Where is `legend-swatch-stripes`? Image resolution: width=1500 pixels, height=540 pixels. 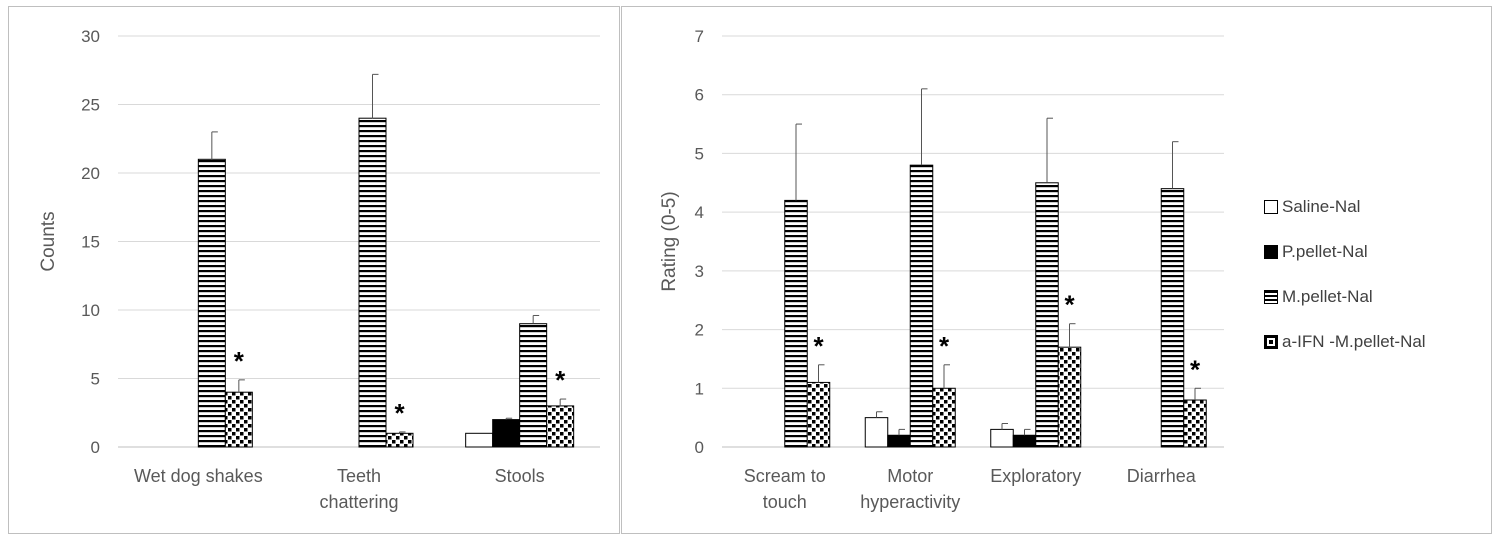 legend-swatch-stripes is located at coordinates (1271, 297).